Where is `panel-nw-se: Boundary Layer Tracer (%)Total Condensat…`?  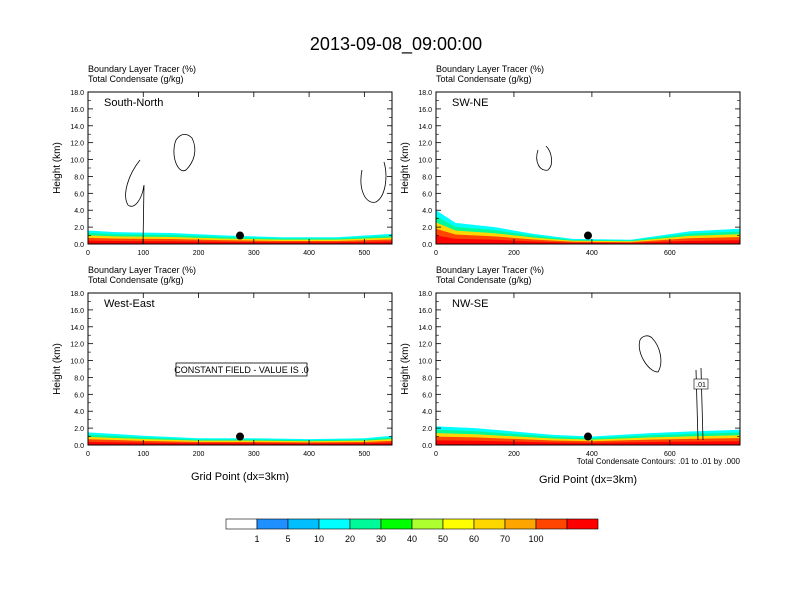
panel-nw-se: Boundary Layer Tracer (%)Total Condensat… is located at coordinates (570, 361).